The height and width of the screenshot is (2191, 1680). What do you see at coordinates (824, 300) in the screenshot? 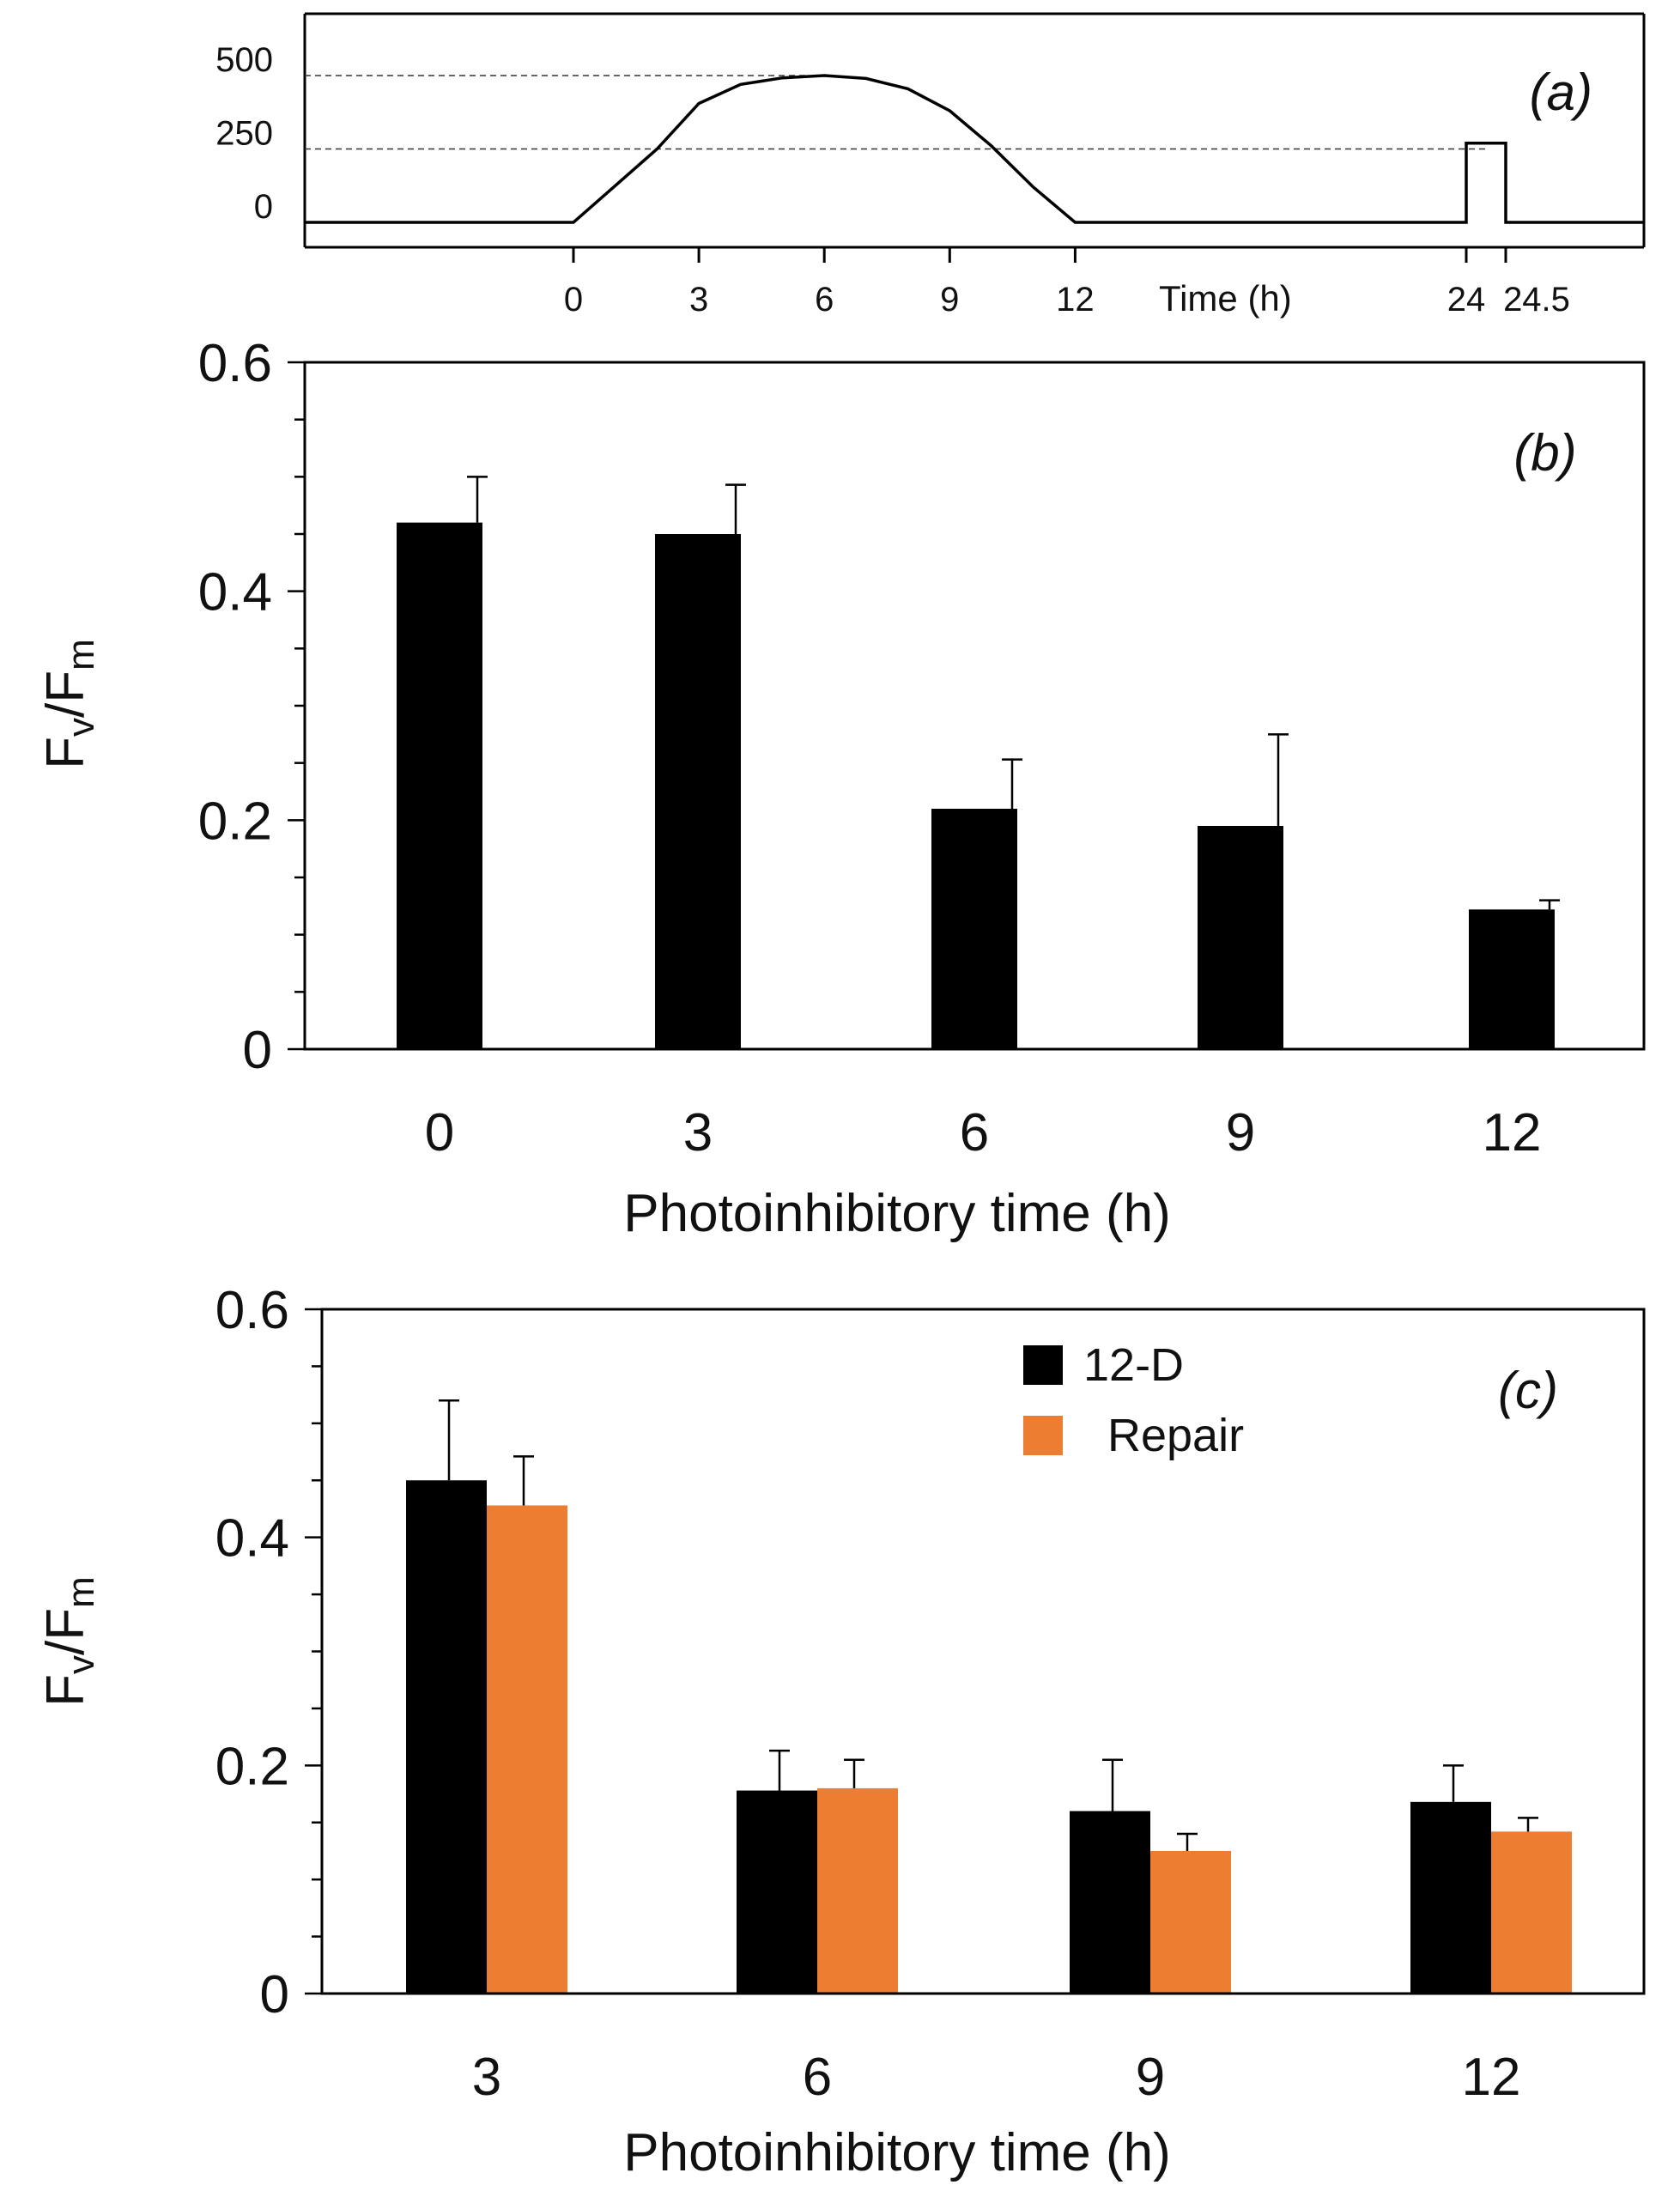
I see `panel-a-x-tick-label: 6` at bounding box center [824, 300].